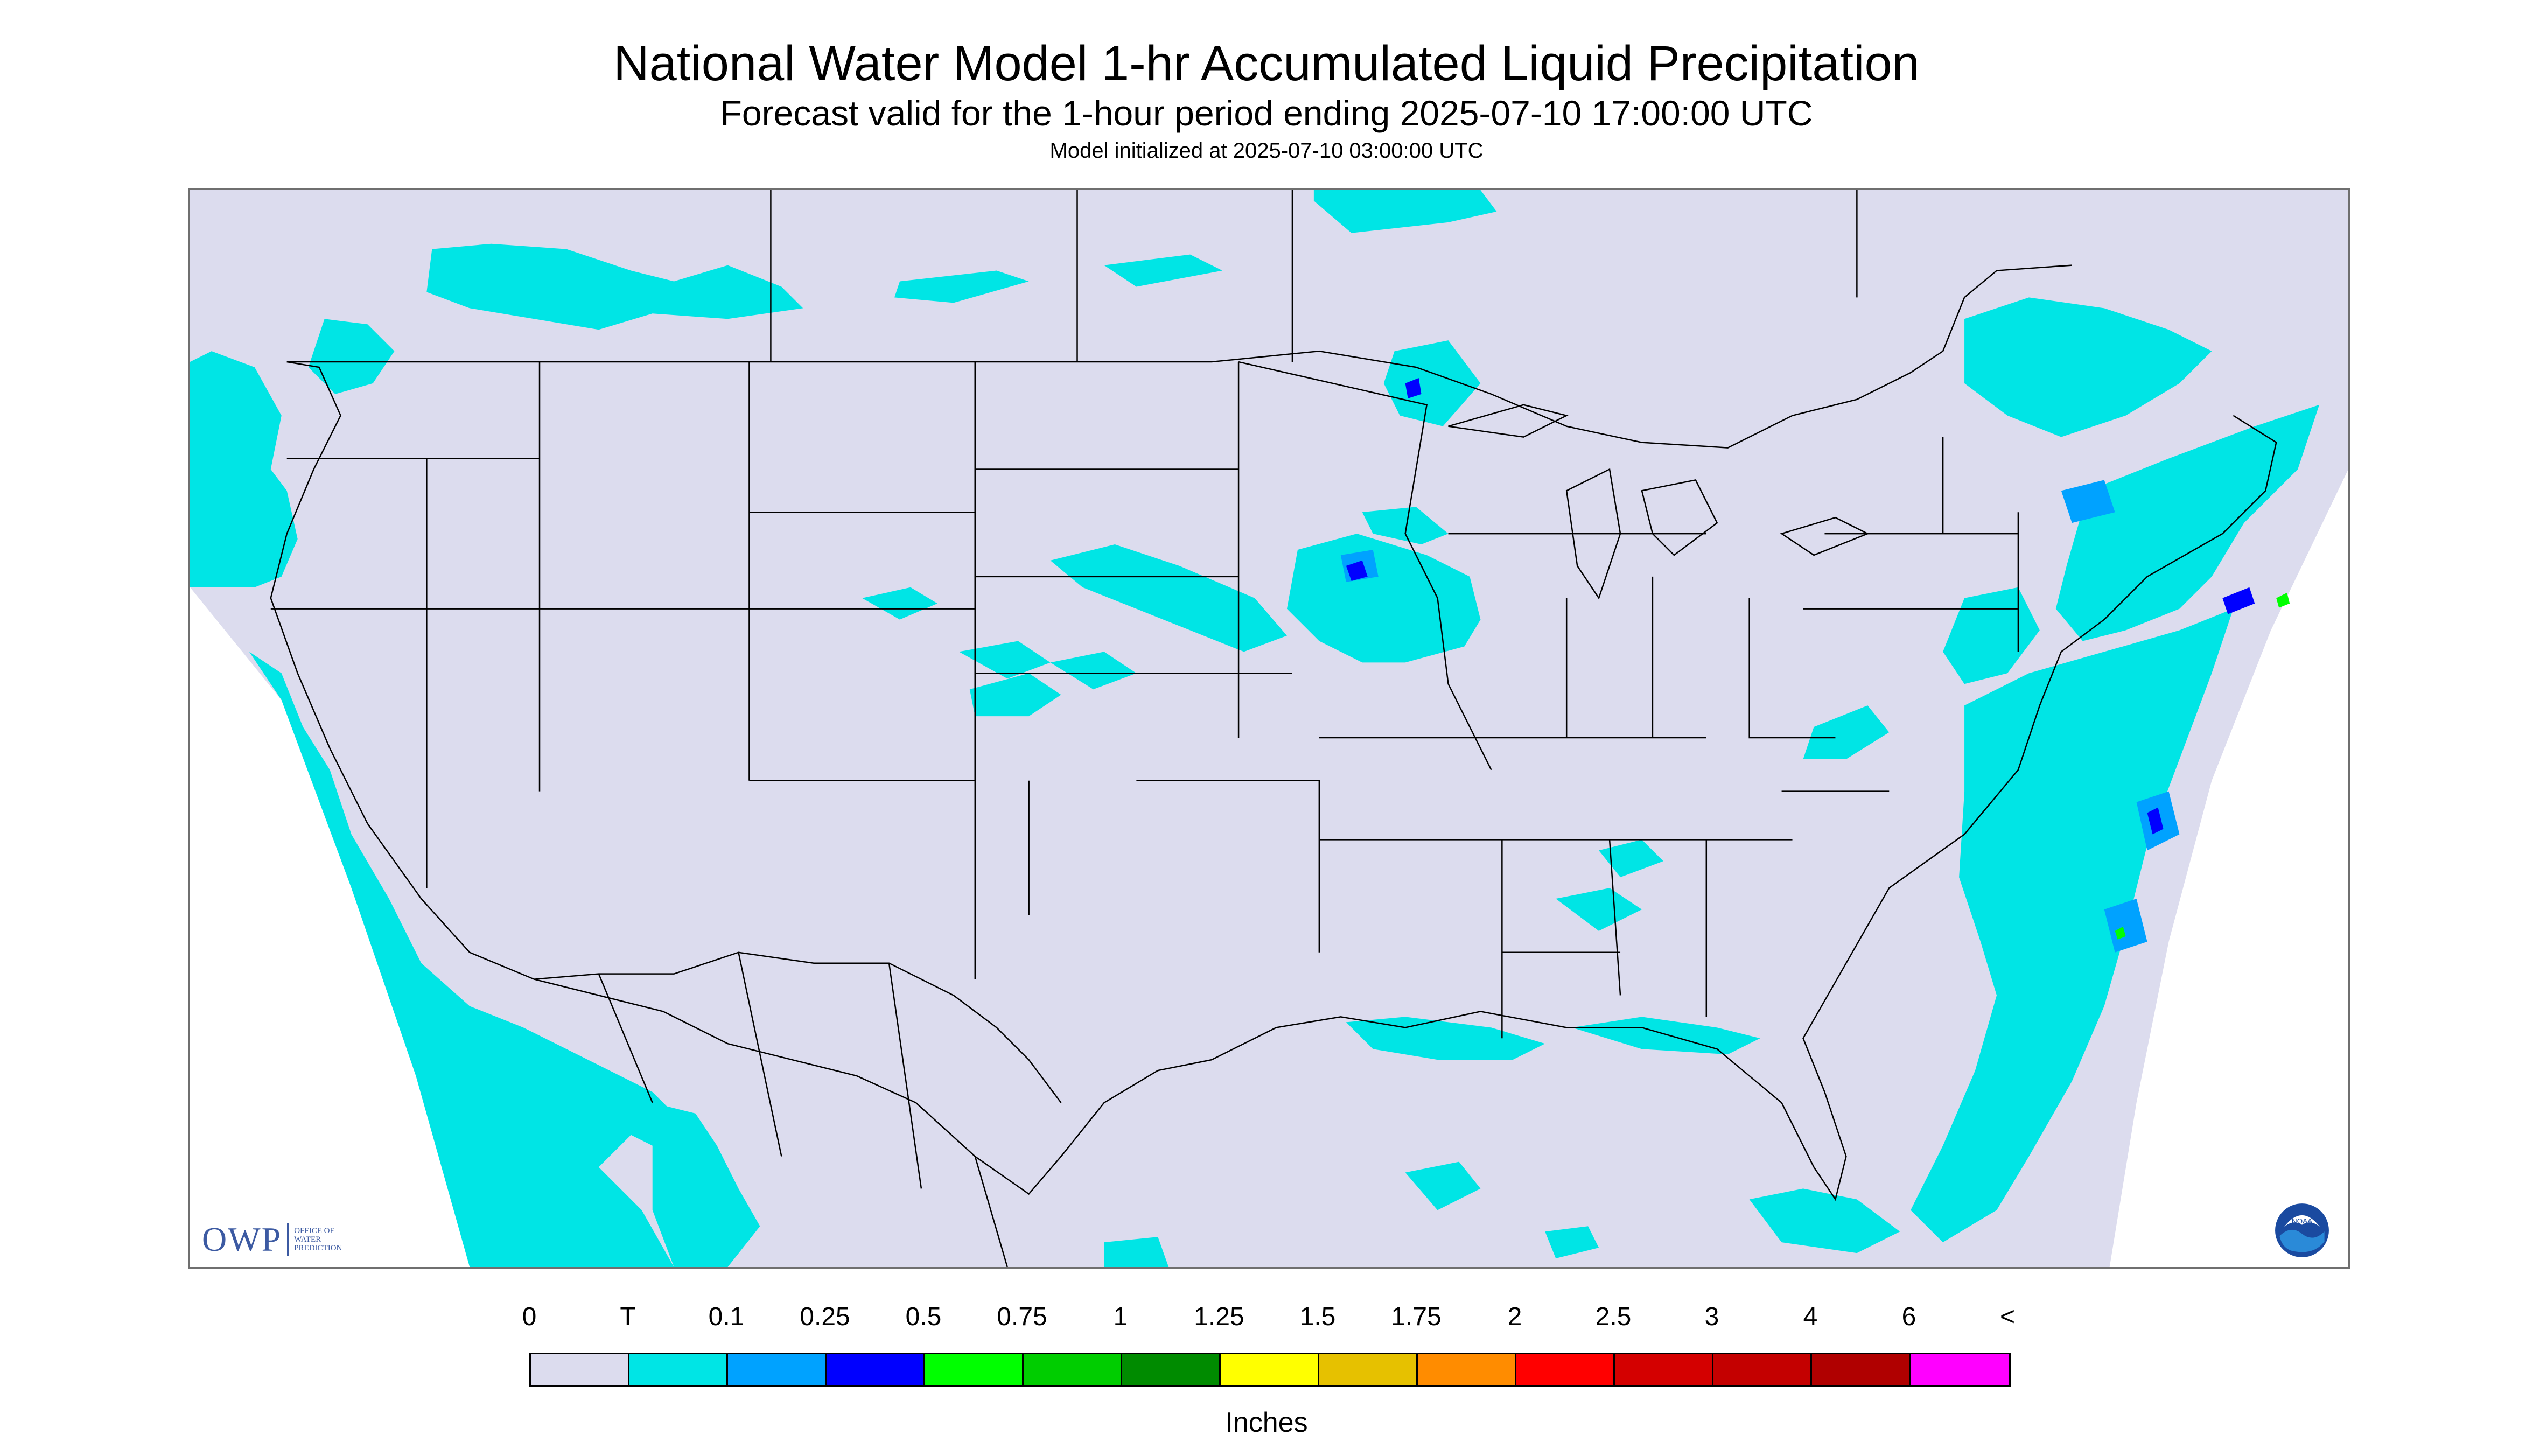 Image resolution: width=2533 pixels, height=1456 pixels. Describe the element at coordinates (1445, 1038) in the screenshot. I see `precip-gulf-coast` at that location.